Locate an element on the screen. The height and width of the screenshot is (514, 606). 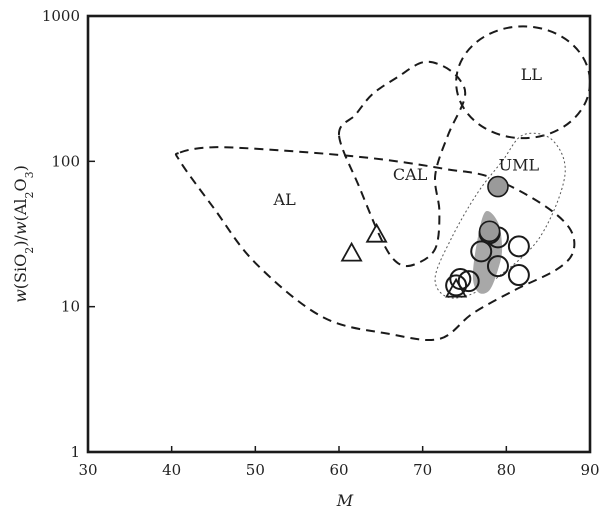
x-tick-labels: 30 40 50 60 70 80 90 is located at coordinates (338, 470).